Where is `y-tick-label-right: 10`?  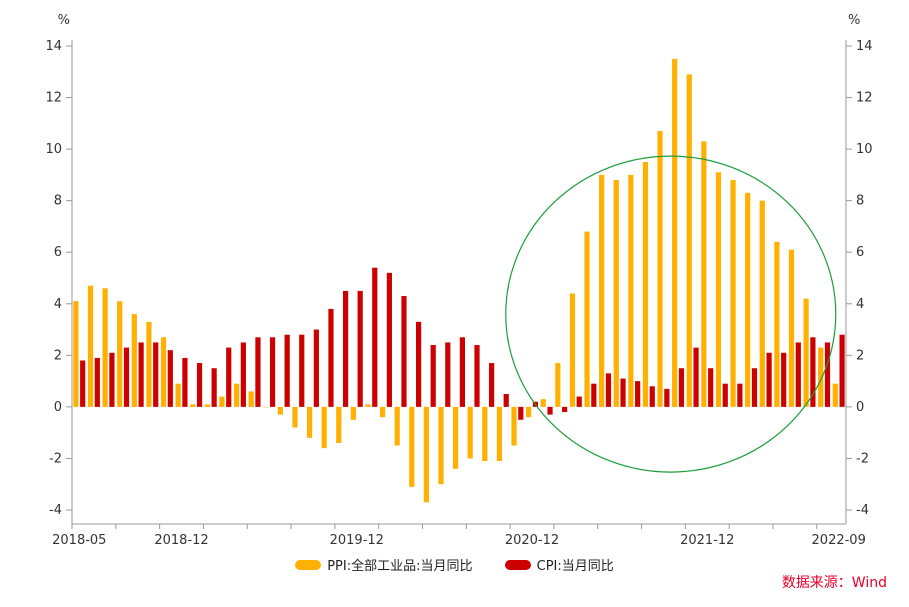
y-tick-label-right: 10 is located at coordinates (864, 149).